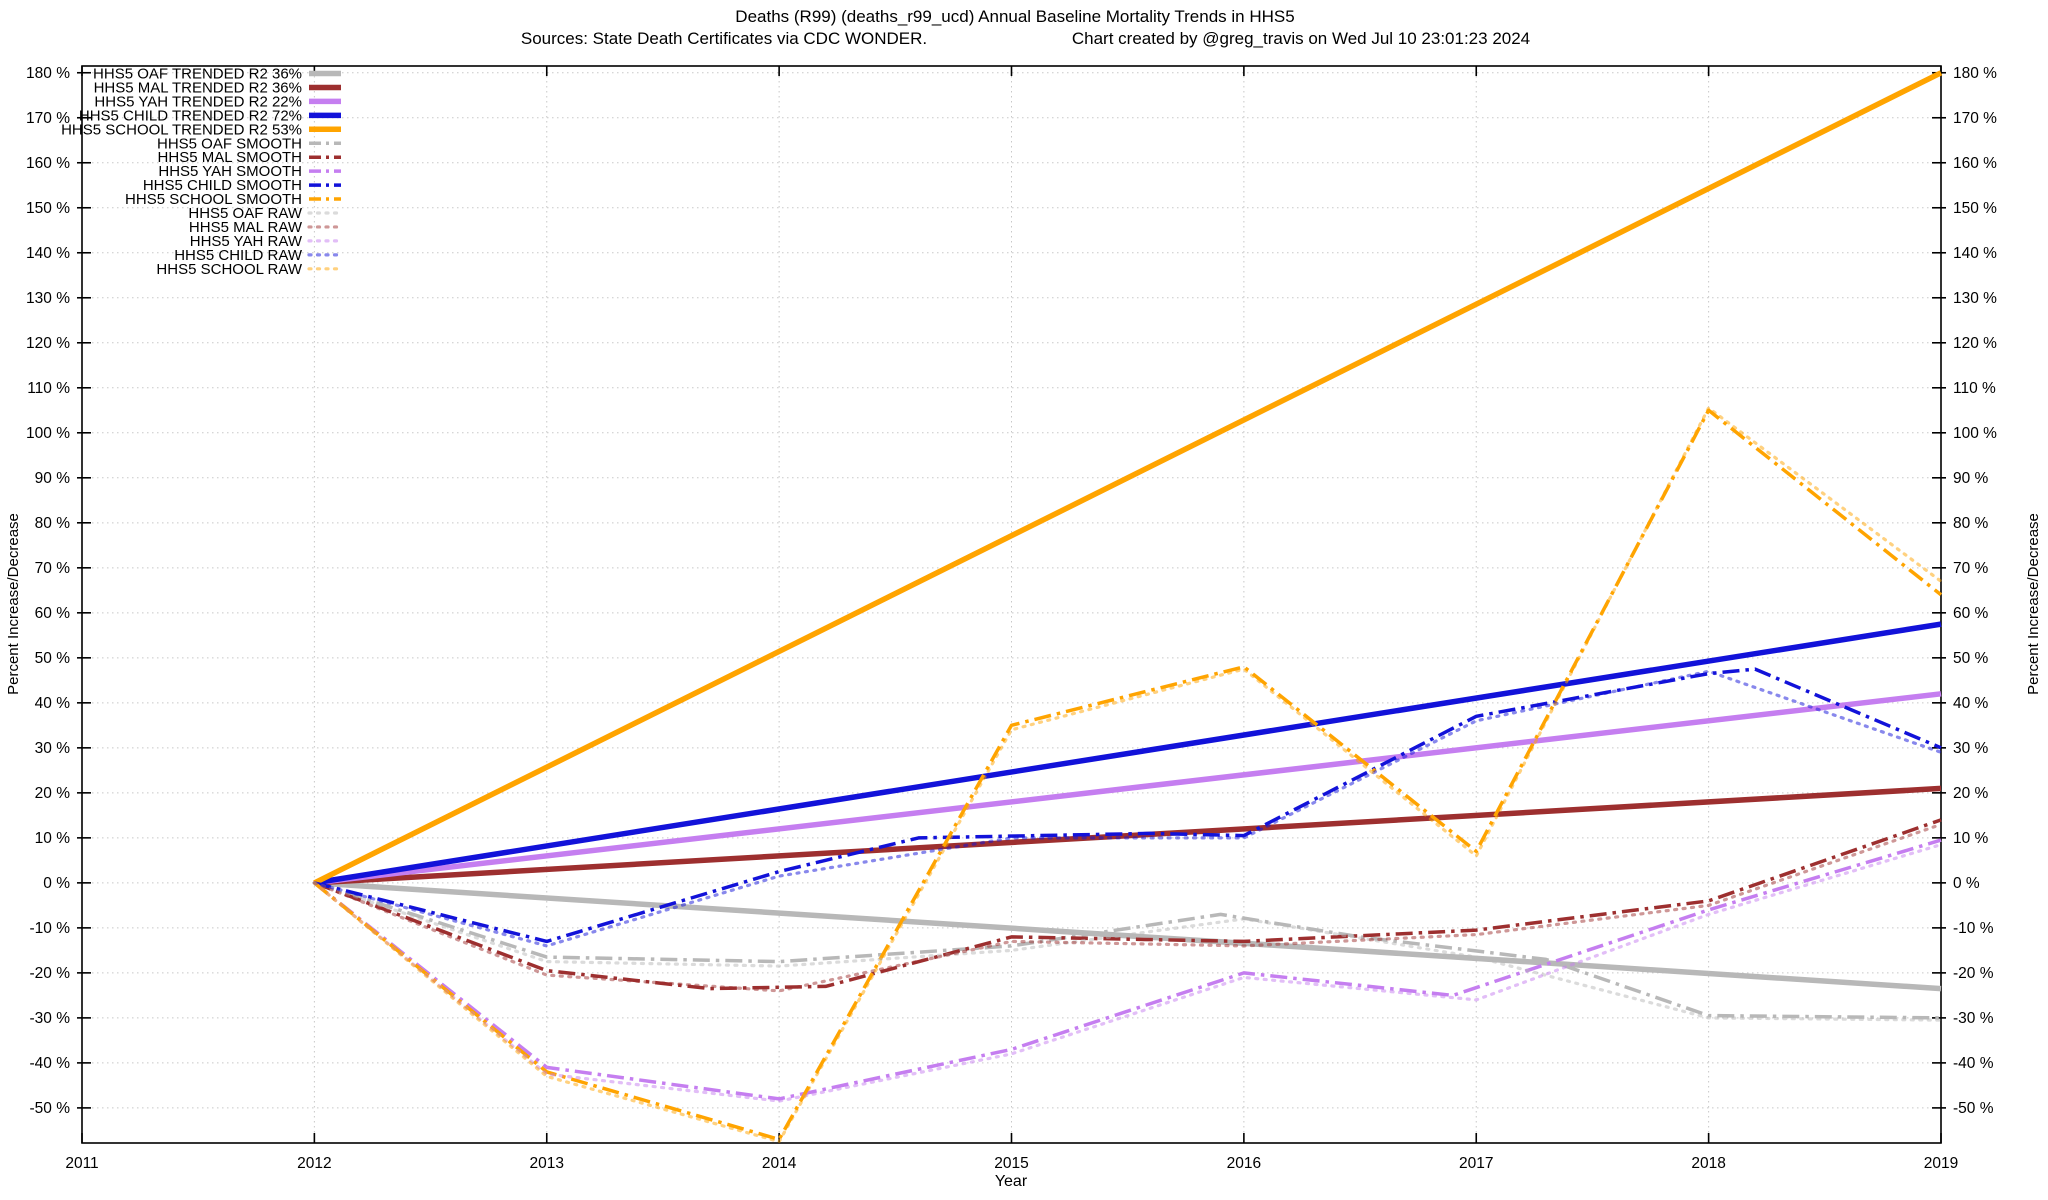 The image size is (2048, 1200). Describe the element at coordinates (198, 87) in the screenshot. I see `legend-label: HHS5 MAL TRENDED R2 36%` at that location.